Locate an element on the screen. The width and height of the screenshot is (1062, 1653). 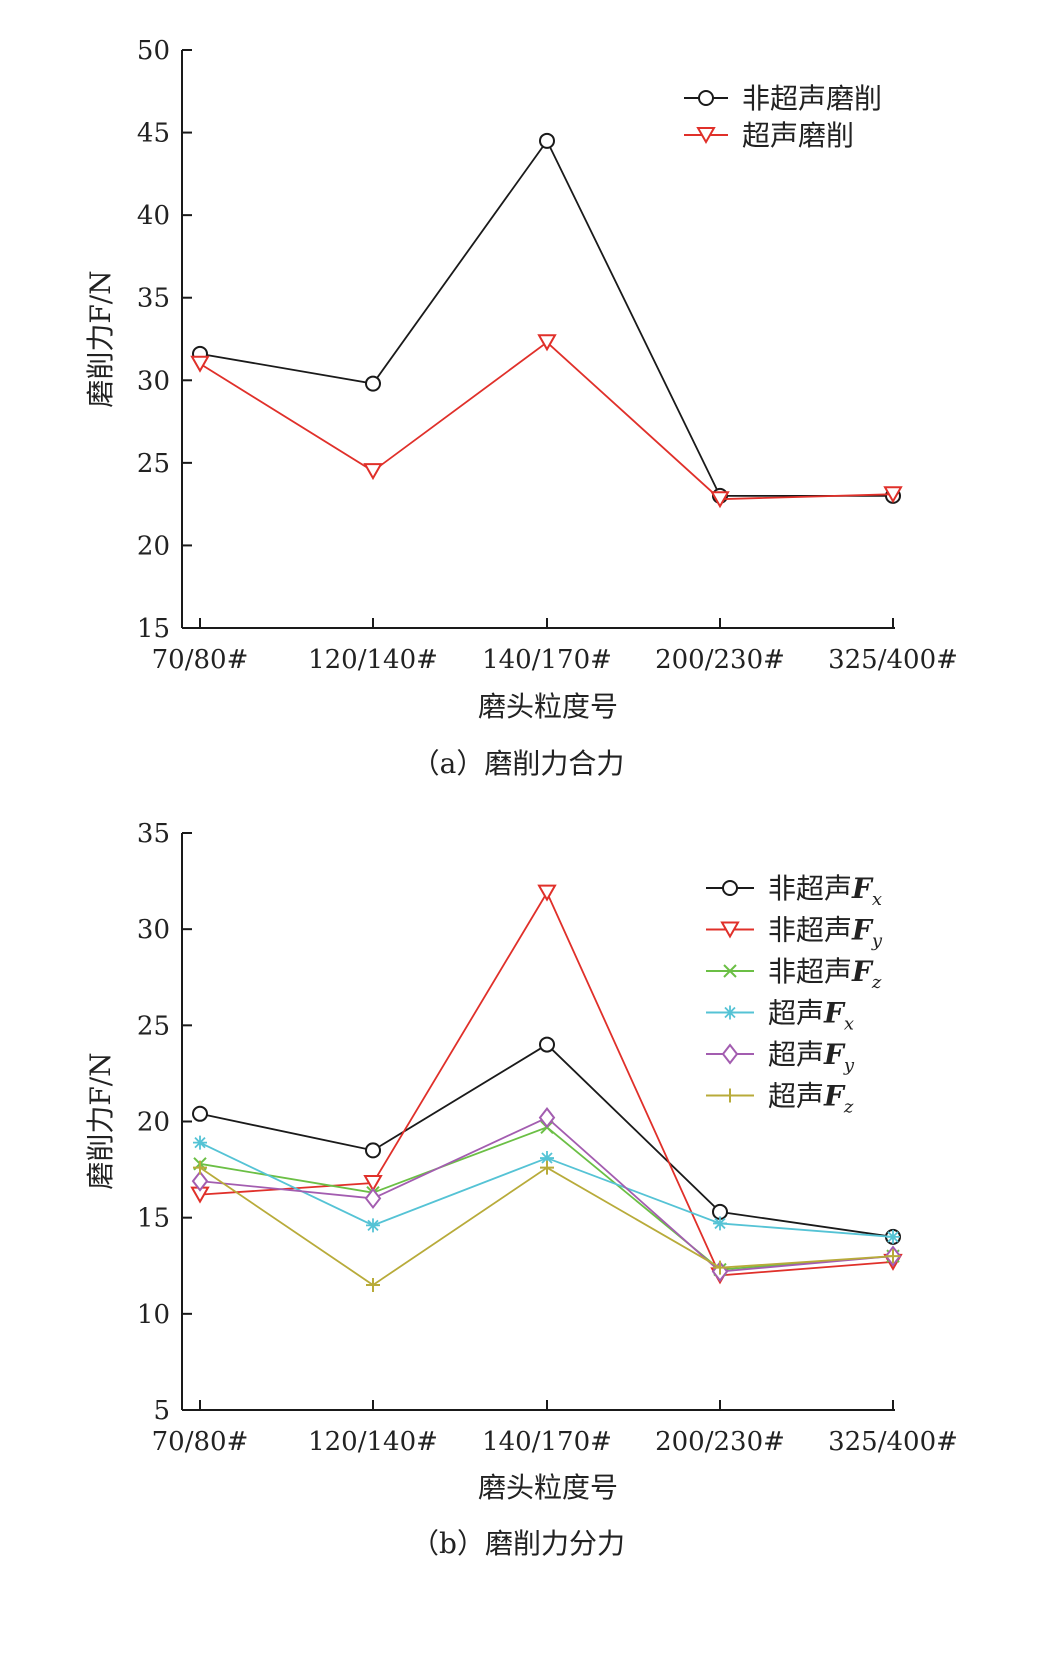
legend-item: 非超声Fy is located at coordinates (794, 933).